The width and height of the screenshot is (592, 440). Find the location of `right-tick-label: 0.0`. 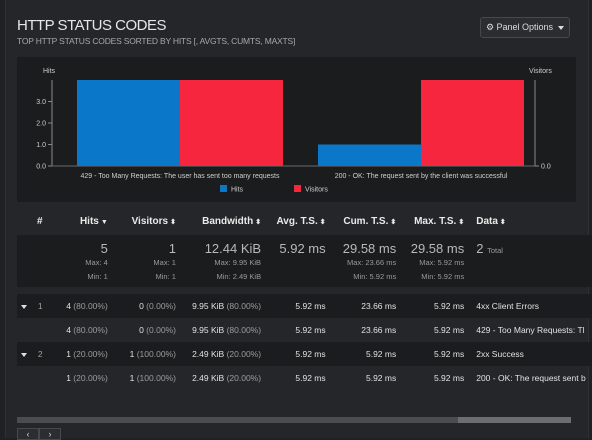

right-tick-label: 0.0 is located at coordinates (546, 167).